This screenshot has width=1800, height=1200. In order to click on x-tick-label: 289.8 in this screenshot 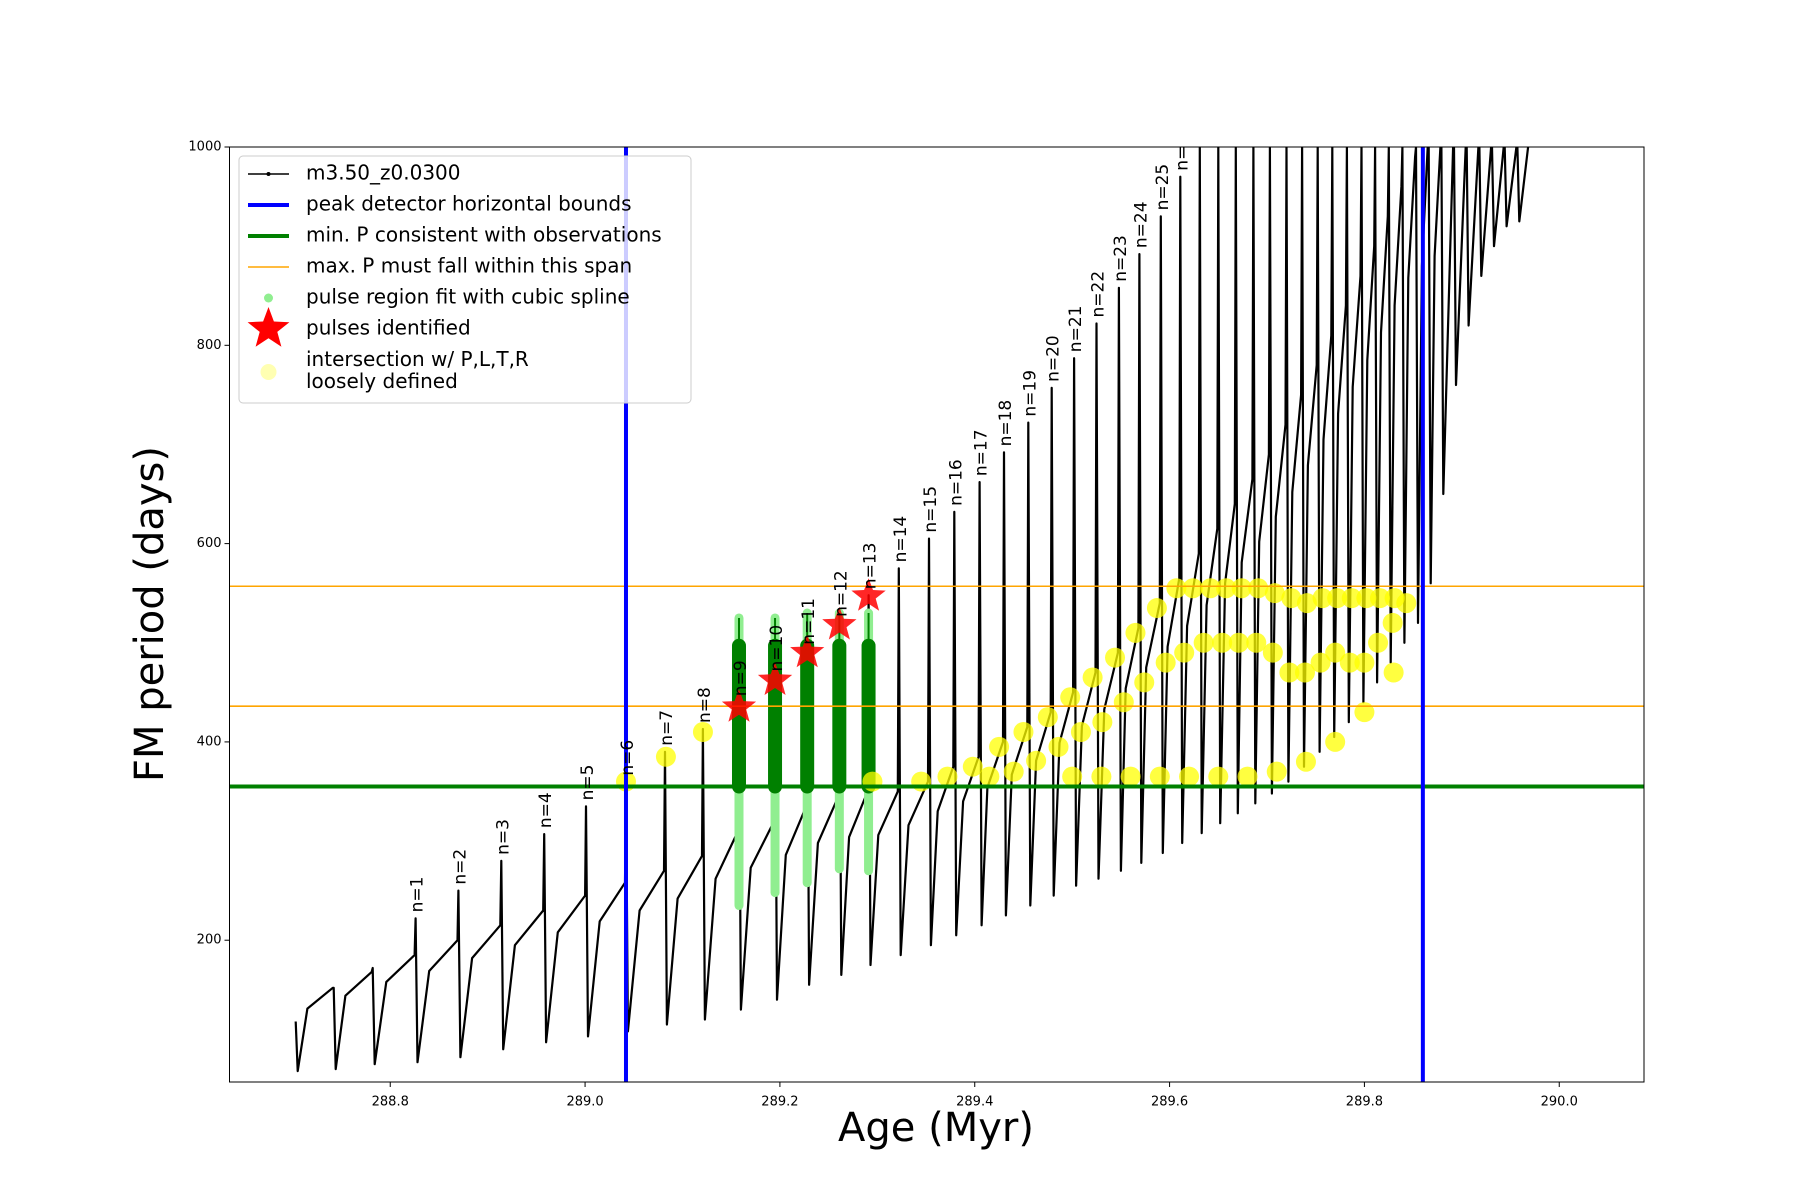, I will do `click(1364, 1102)`.